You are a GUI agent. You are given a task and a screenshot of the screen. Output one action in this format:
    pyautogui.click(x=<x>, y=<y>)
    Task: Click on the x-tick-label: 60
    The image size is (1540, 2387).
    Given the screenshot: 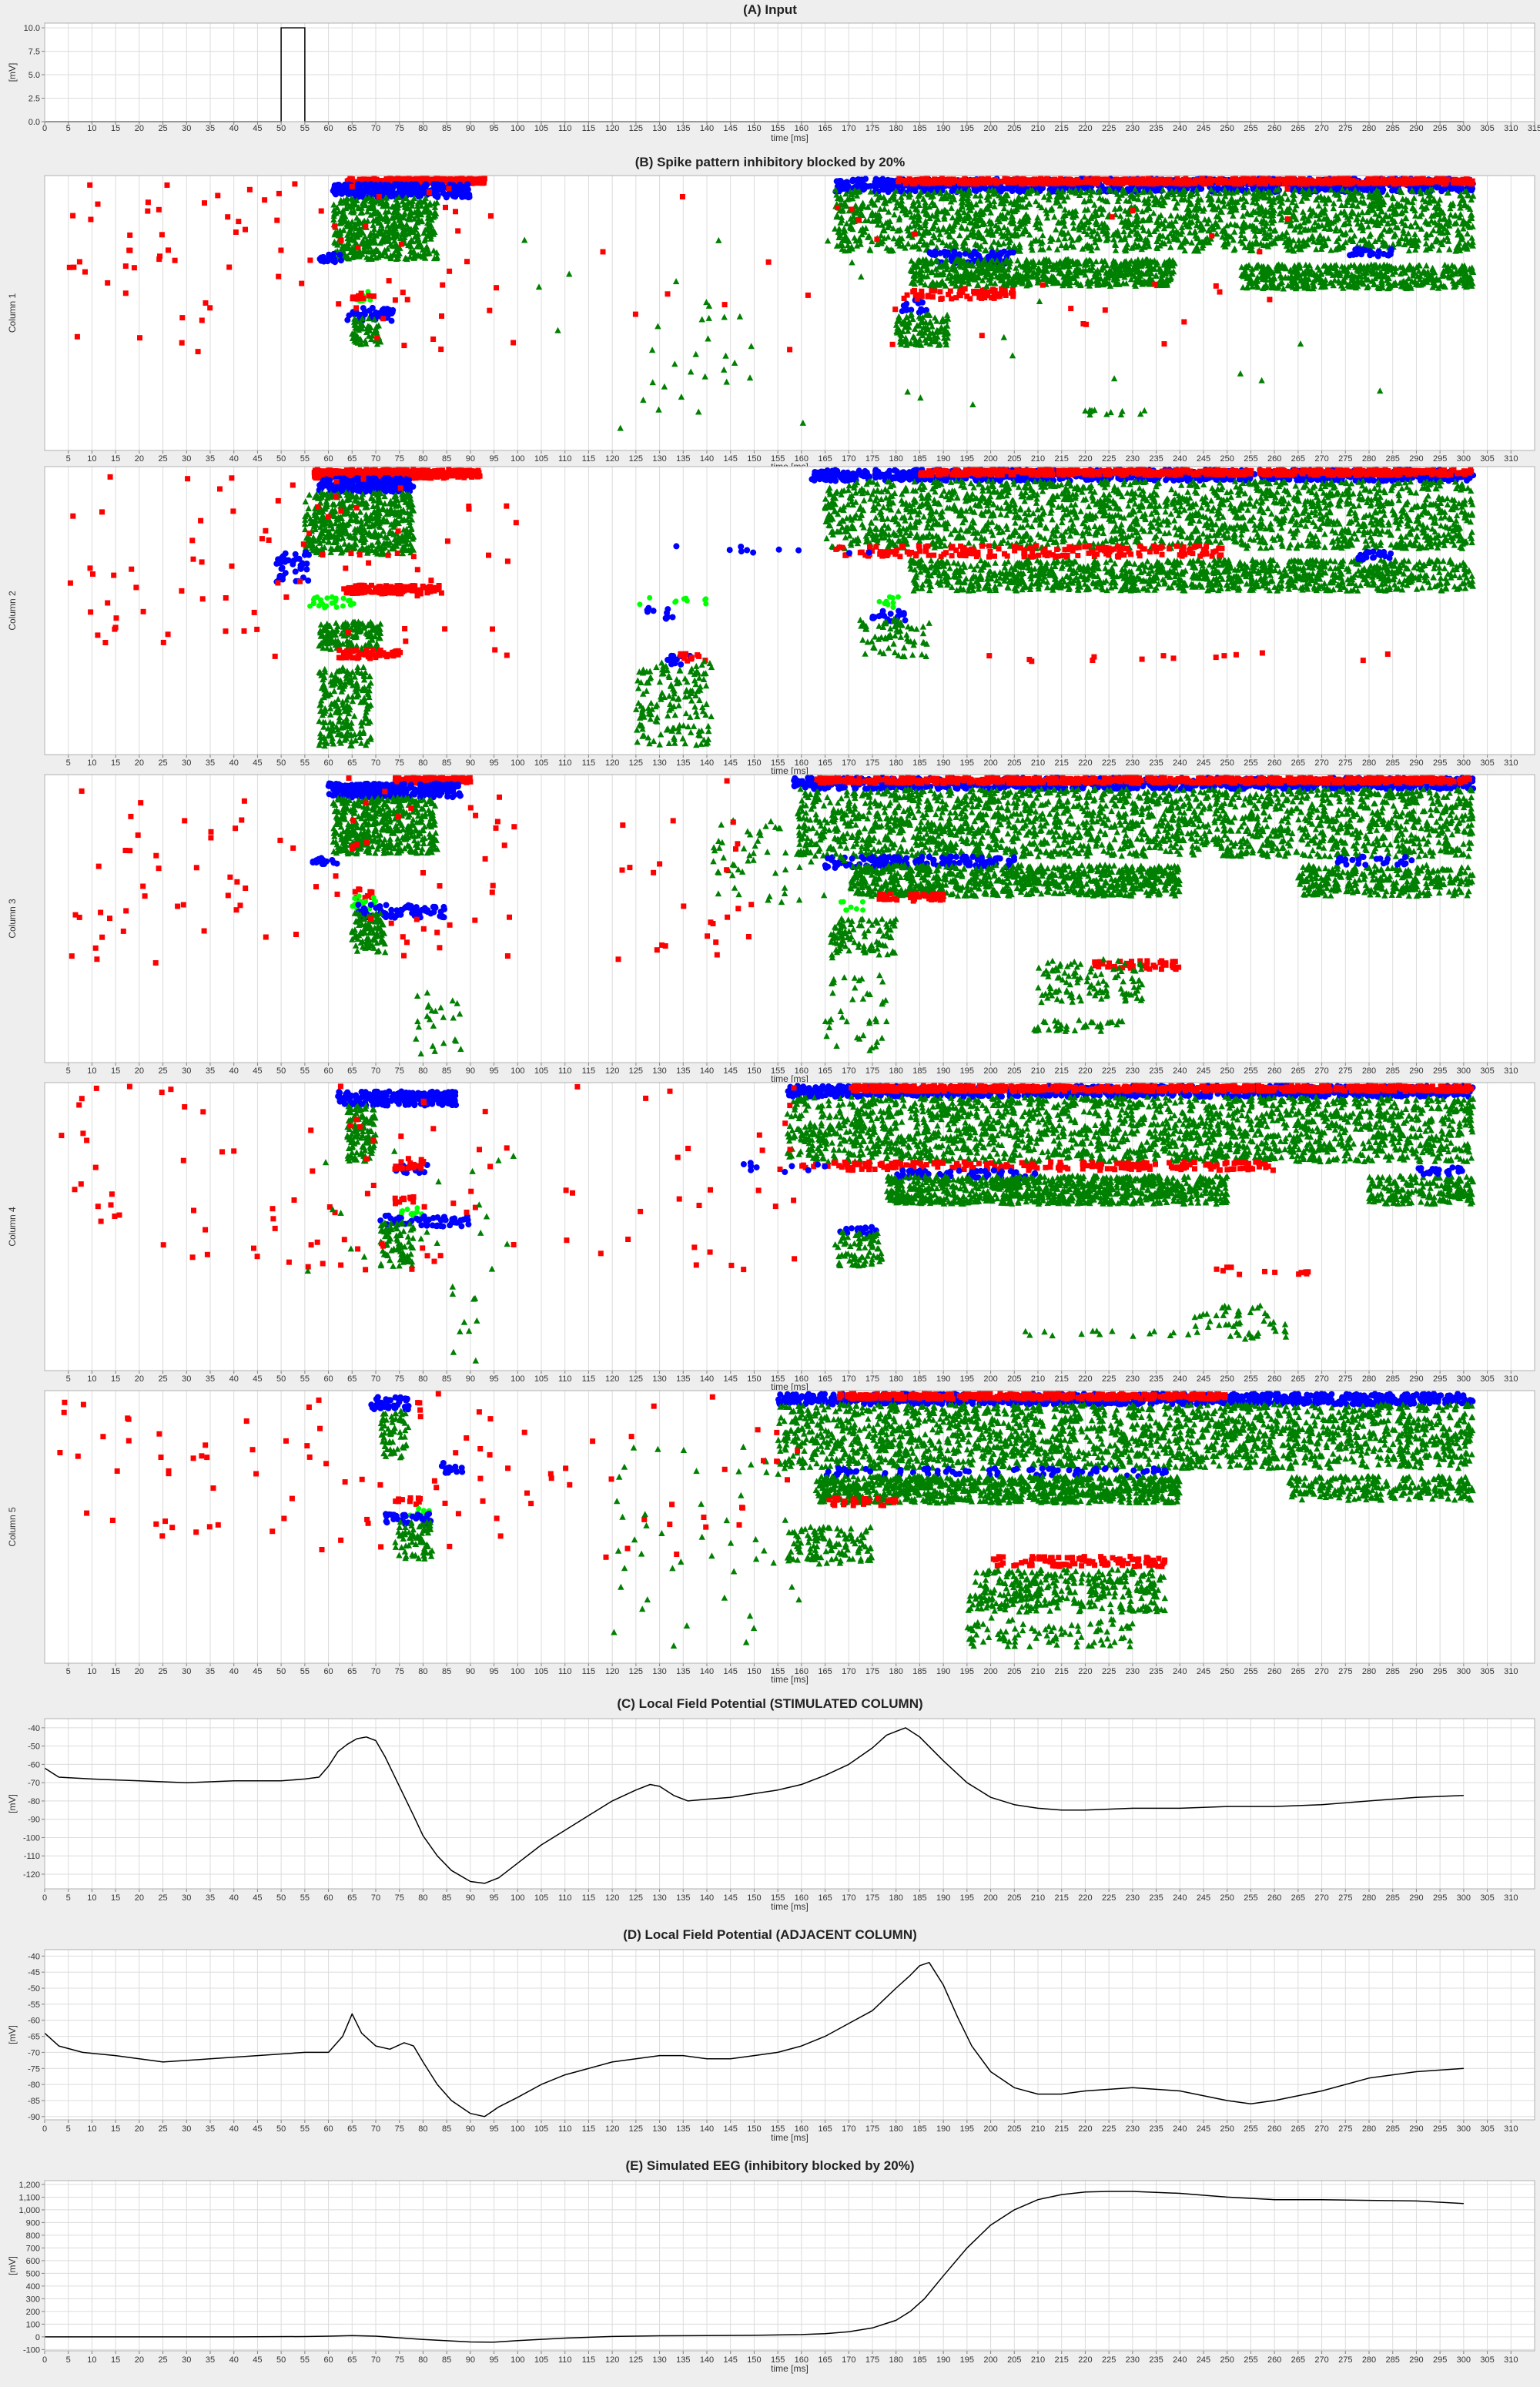 What is the action you would take?
    pyautogui.click(x=328, y=128)
    